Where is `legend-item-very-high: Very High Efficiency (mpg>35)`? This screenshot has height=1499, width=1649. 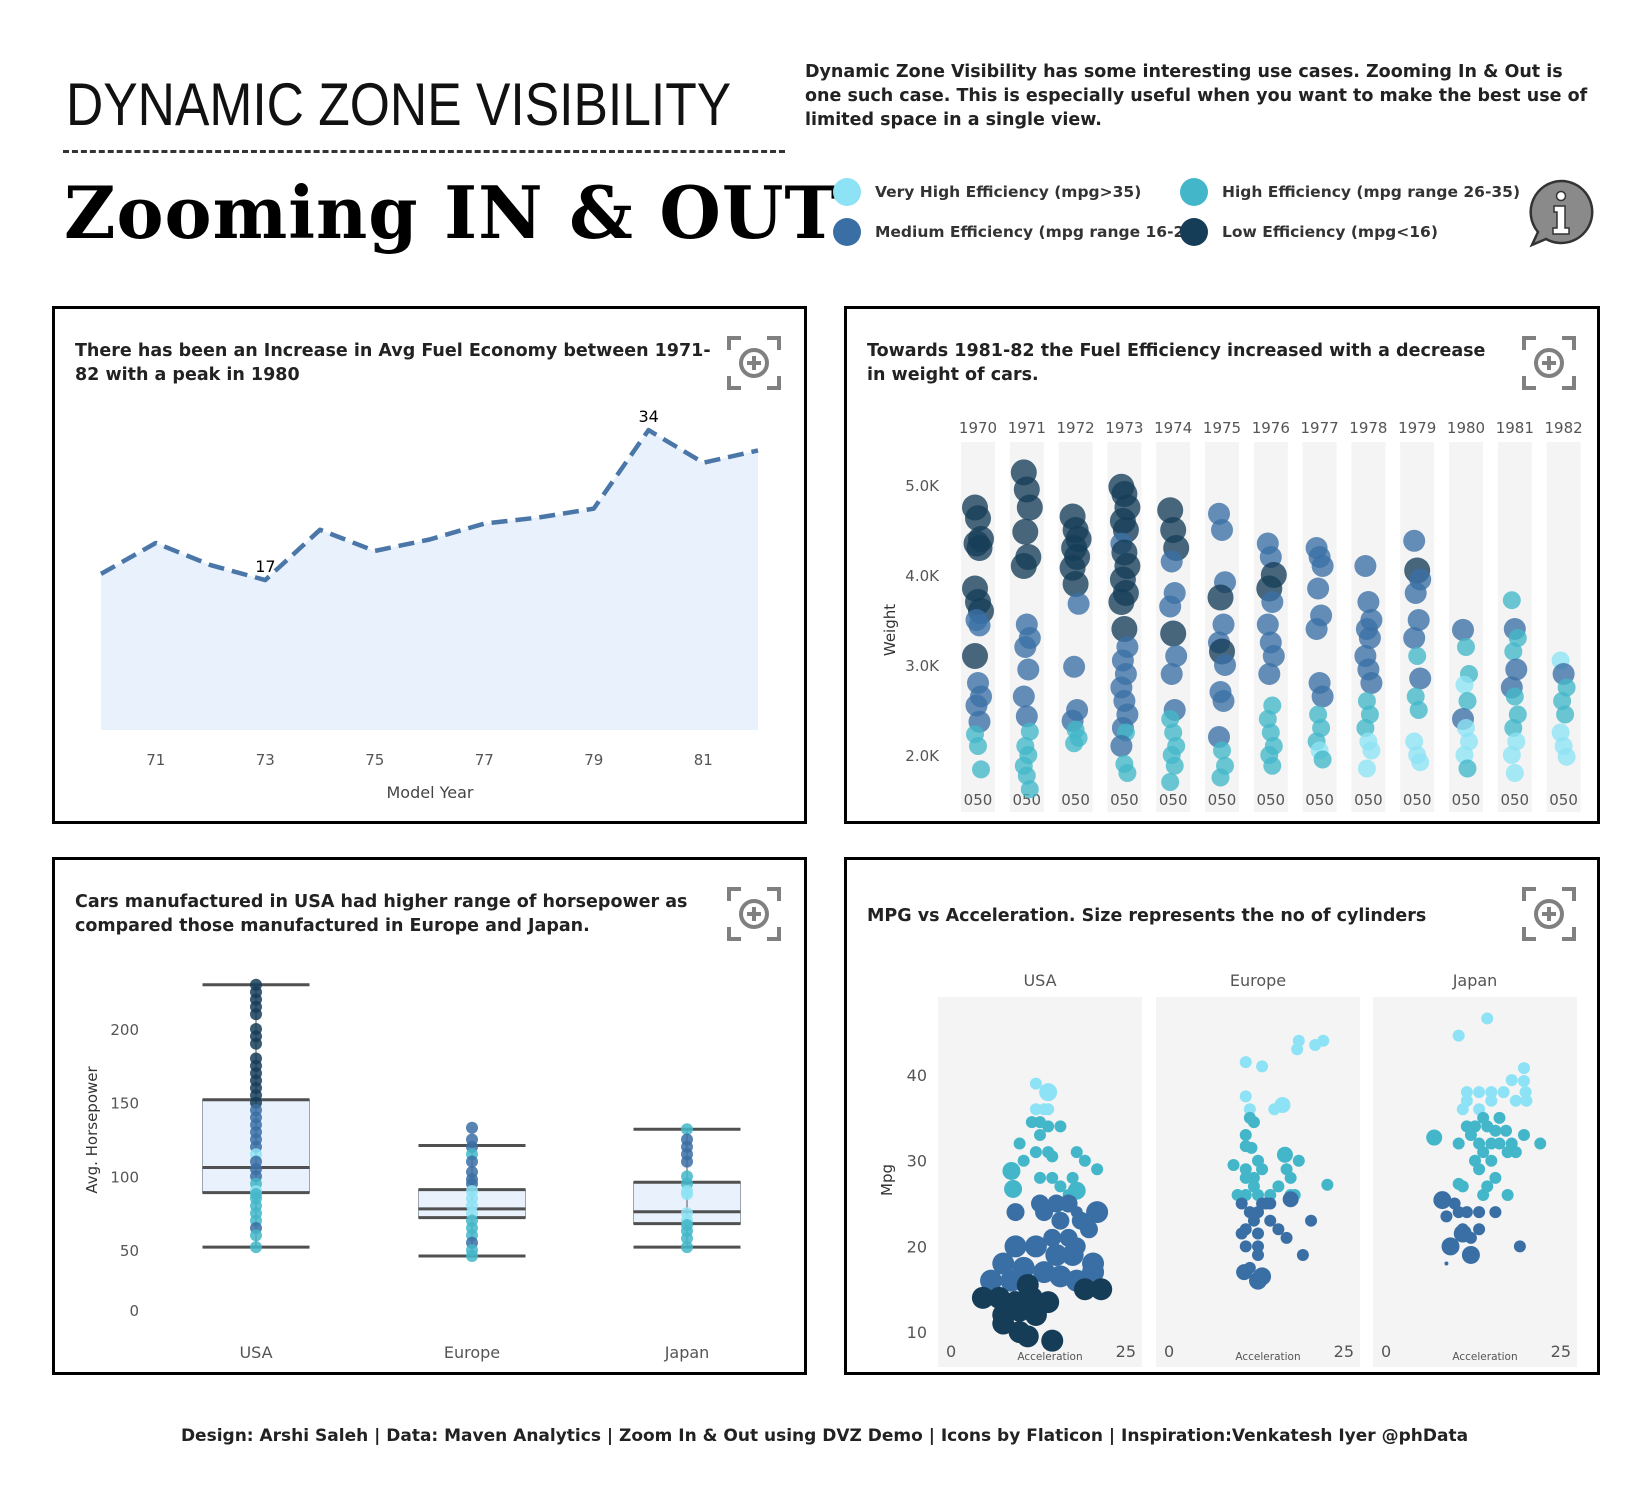 legend-item-very-high: Very High Efficiency (mpg>35) is located at coordinates (987, 192).